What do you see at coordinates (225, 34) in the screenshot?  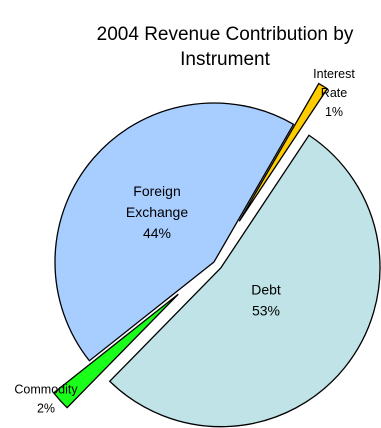 I see `chart-title-line-1: 2004 Revenue Contribution by` at bounding box center [225, 34].